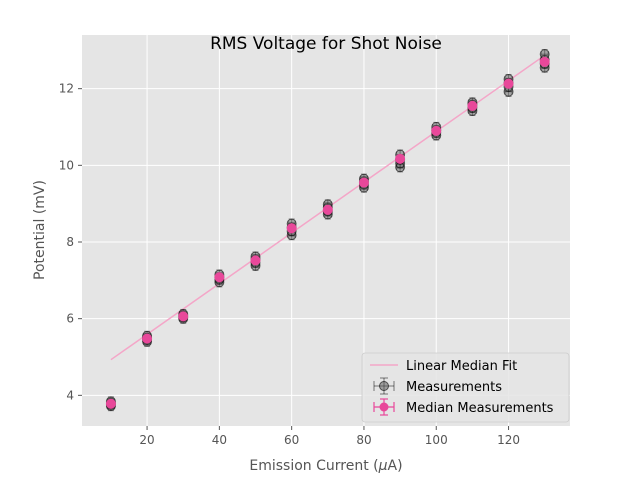 This screenshot has height=480, width=640. Describe the element at coordinates (395, 466) in the screenshot. I see `x-axis-label-tail: A)` at that location.